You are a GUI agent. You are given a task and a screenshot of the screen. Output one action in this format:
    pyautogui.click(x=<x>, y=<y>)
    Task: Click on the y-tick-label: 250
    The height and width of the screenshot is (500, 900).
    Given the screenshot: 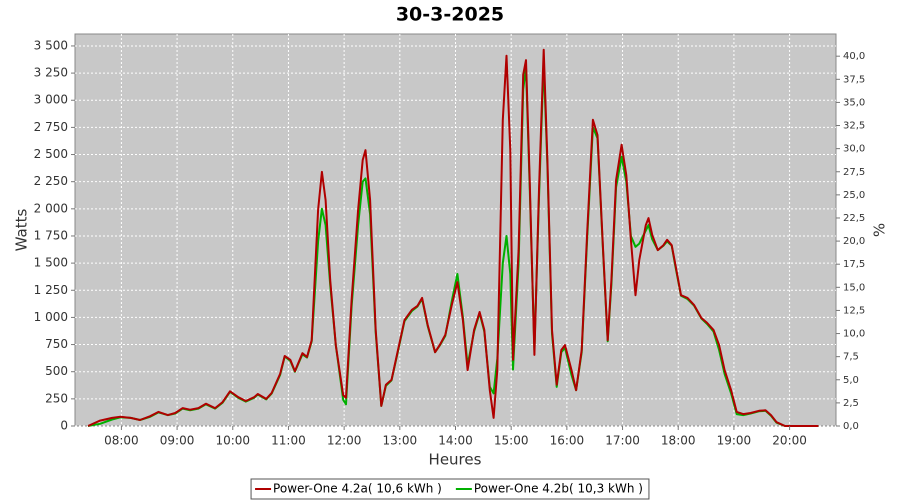 What is the action you would take?
    pyautogui.click(x=56, y=398)
    